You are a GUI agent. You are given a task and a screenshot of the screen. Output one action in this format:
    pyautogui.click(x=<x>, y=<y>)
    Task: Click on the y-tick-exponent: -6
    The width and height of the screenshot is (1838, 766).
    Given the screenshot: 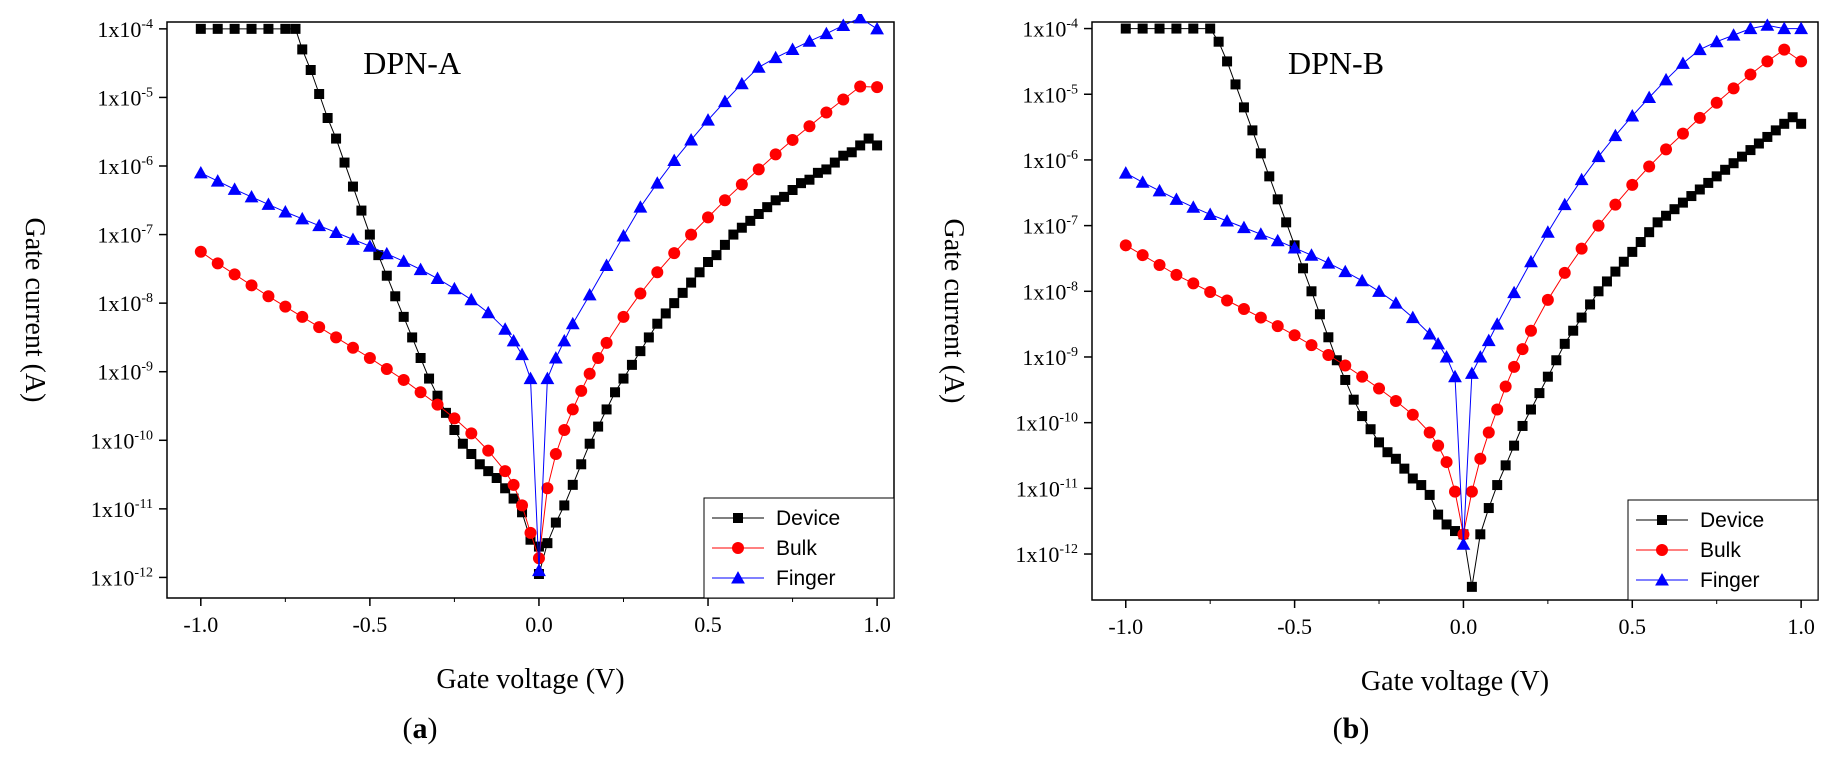 What is the action you would take?
    pyautogui.click(x=147, y=161)
    